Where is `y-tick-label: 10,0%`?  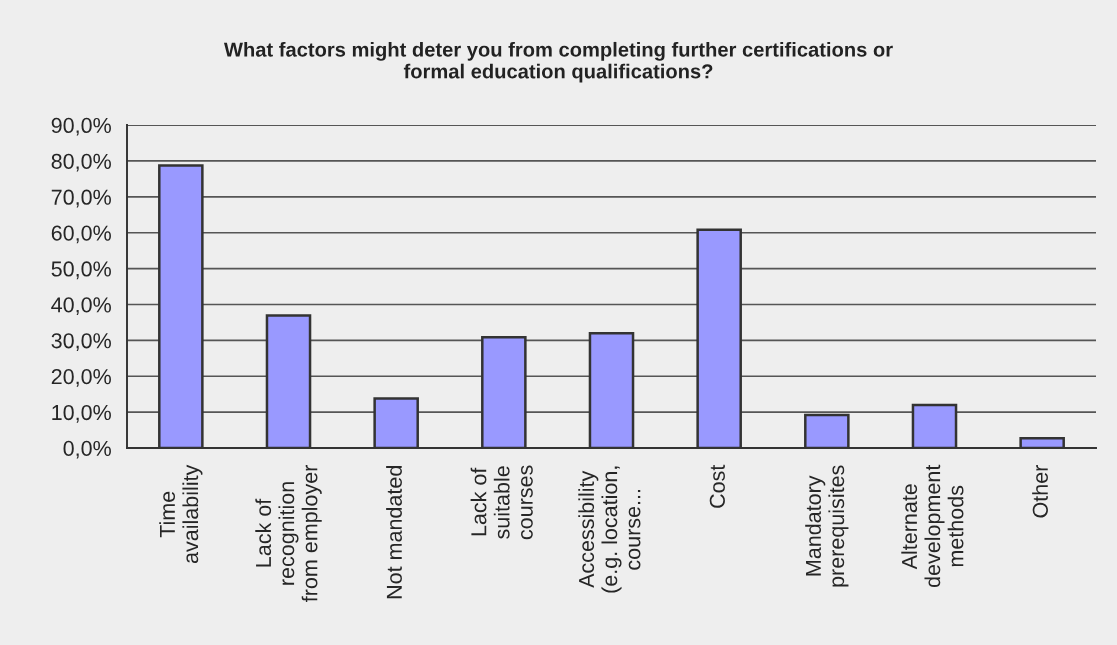
y-tick-label: 10,0% is located at coordinates (81, 413).